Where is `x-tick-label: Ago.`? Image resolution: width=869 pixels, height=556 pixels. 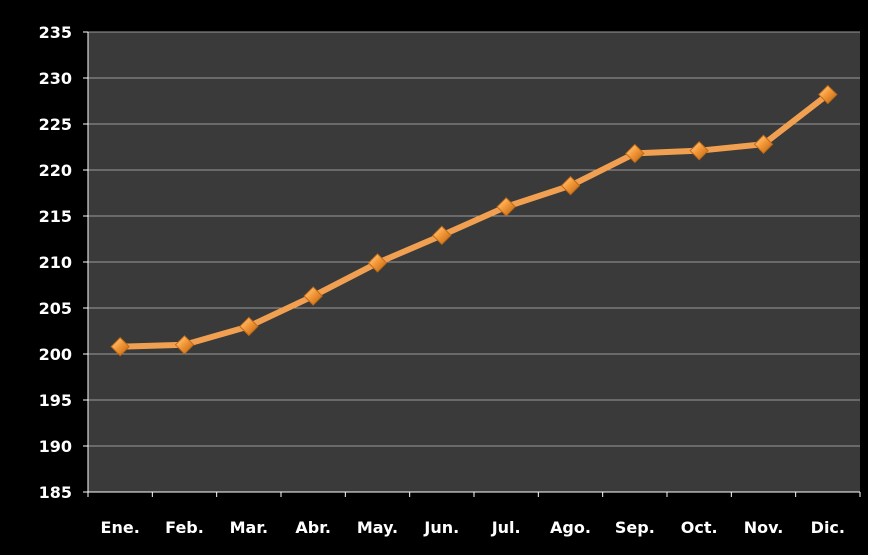
x-tick-label: Ago. is located at coordinates (570, 527).